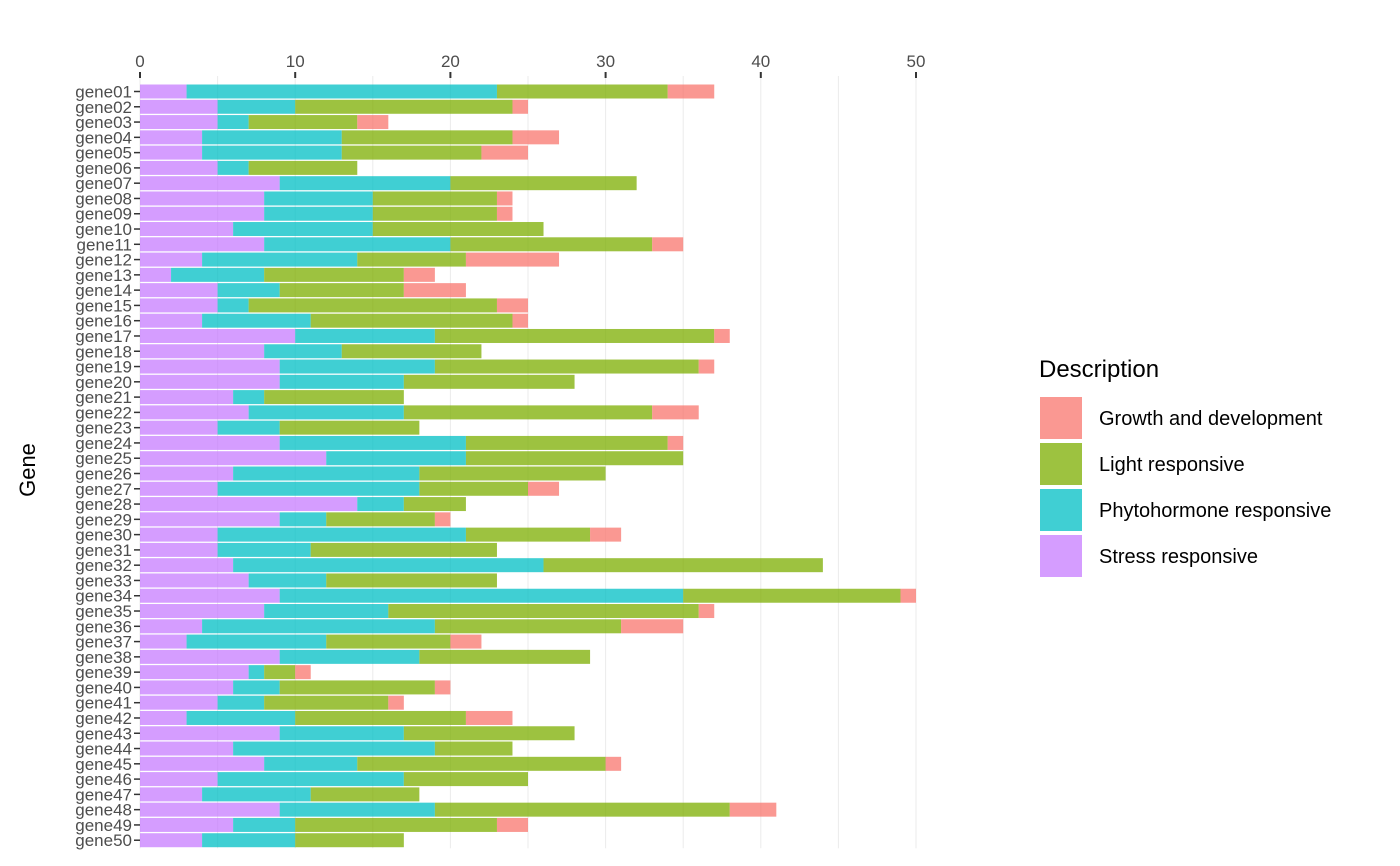 The image size is (1400, 866). Describe the element at coordinates (103, 535) in the screenshot. I see `gene-label: gene30` at that location.